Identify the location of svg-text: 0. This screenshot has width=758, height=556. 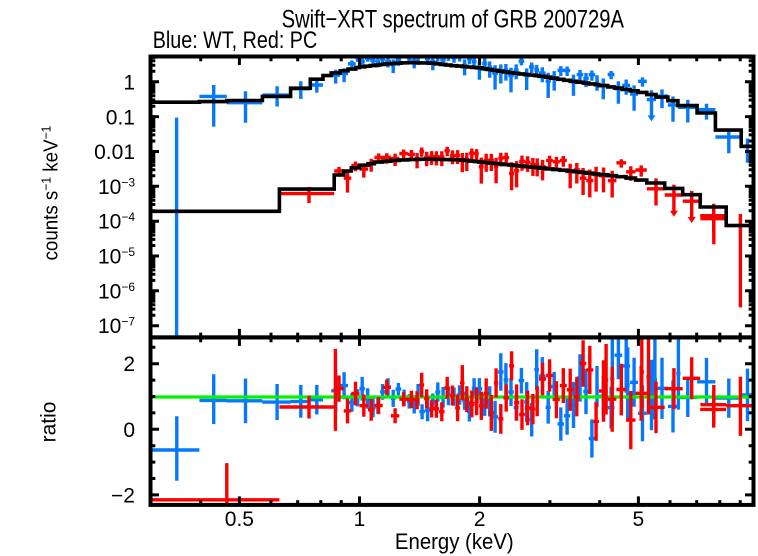
(129, 430).